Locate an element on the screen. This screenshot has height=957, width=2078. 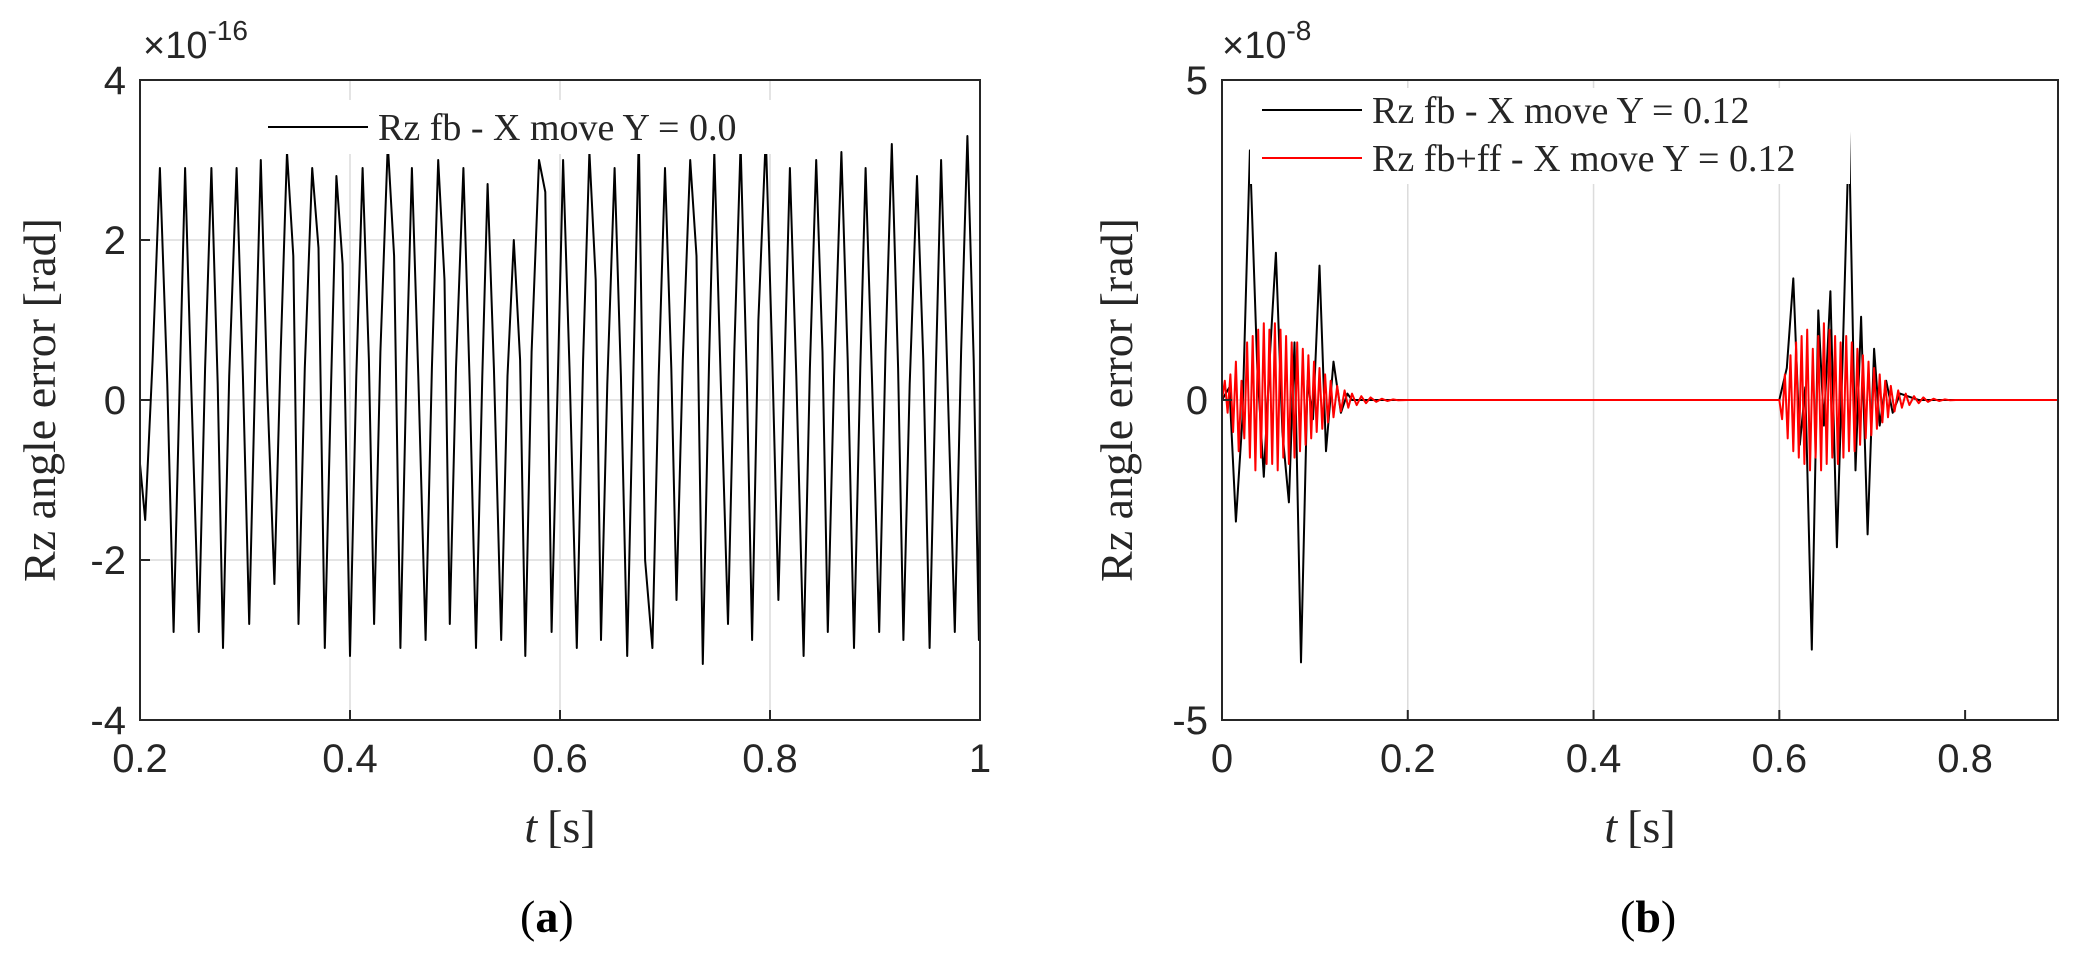
x-axis-unit-a: [s] is located at coordinates (571, 826).